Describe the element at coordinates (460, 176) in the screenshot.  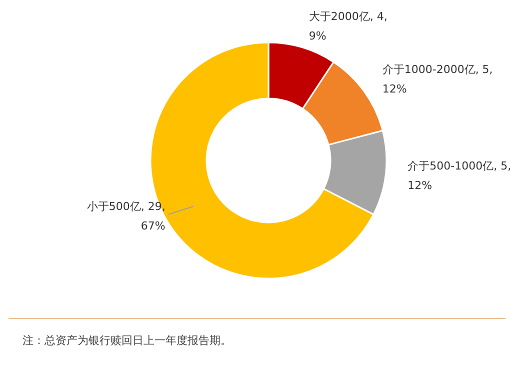
I see `slice-label: 介于500-1000亿, 5, 12%` at that location.